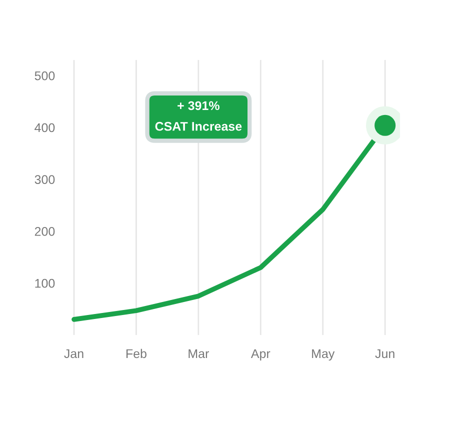 This screenshot has width=449, height=427. I want to click on x-tick-label: Jun, so click(384, 353).